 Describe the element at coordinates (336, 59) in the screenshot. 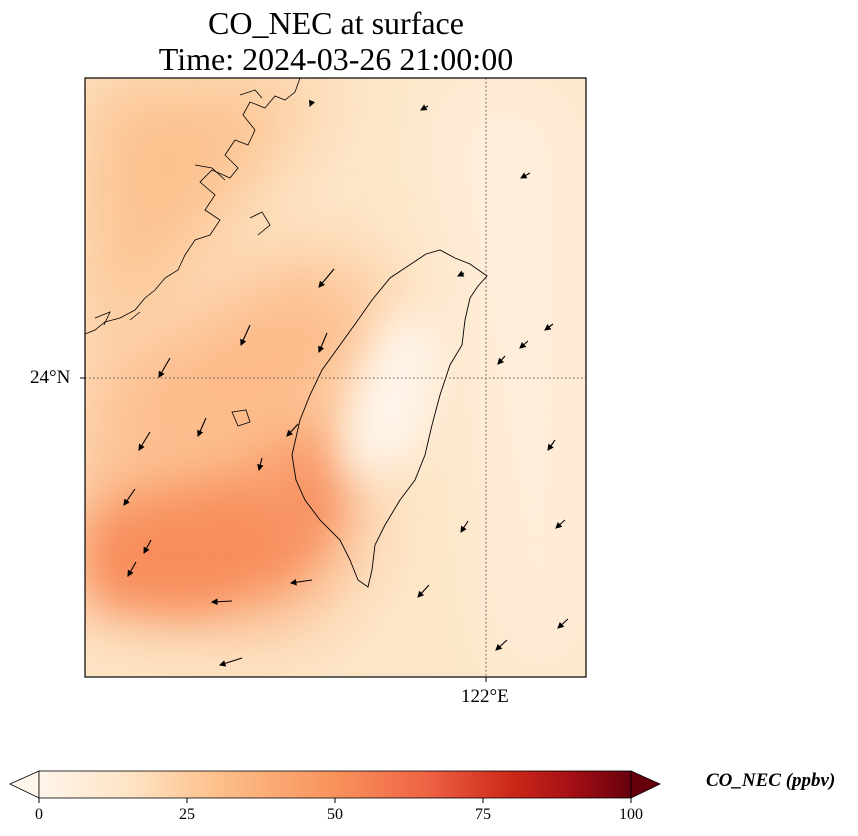

I see `map-title-line2: Time: 2024-03-26 21:00:00` at that location.